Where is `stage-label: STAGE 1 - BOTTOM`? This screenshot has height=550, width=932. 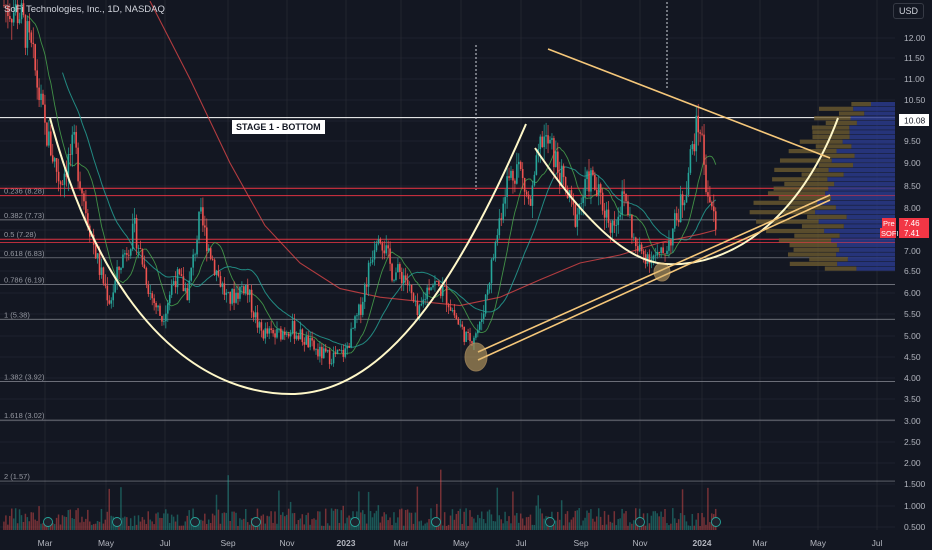
stage-label: STAGE 1 - BOTTOM is located at coordinates (278, 127).